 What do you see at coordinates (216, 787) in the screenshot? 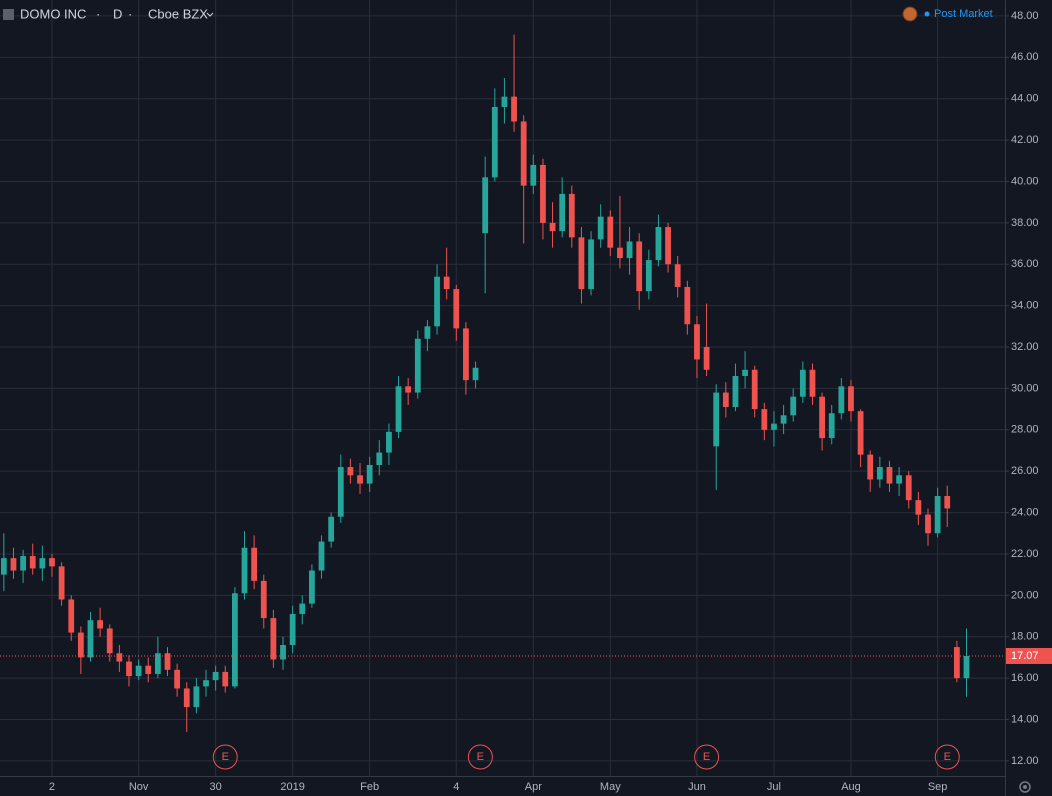
I see `x-tick-label: 30` at bounding box center [216, 787].